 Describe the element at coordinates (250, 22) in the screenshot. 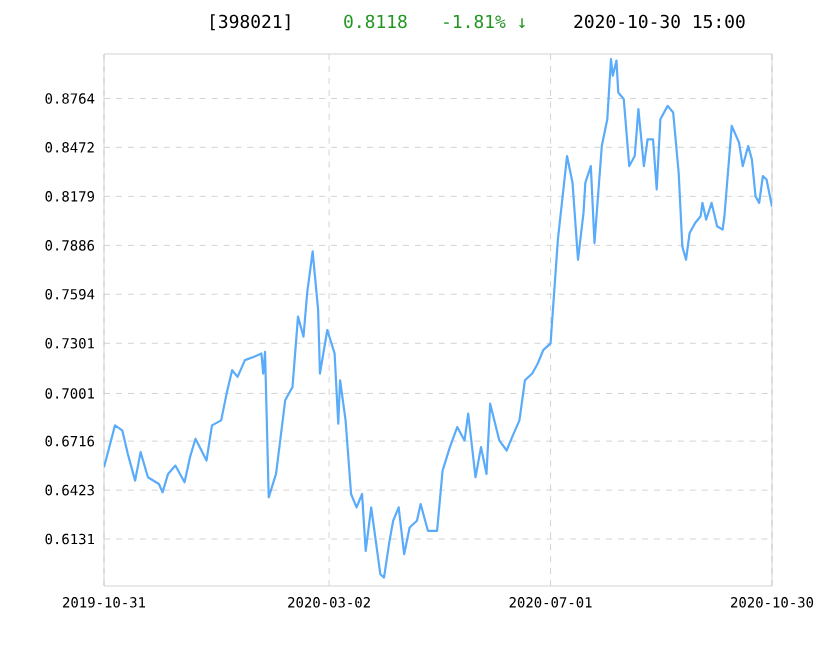

I see `chart-title: [398021]` at that location.